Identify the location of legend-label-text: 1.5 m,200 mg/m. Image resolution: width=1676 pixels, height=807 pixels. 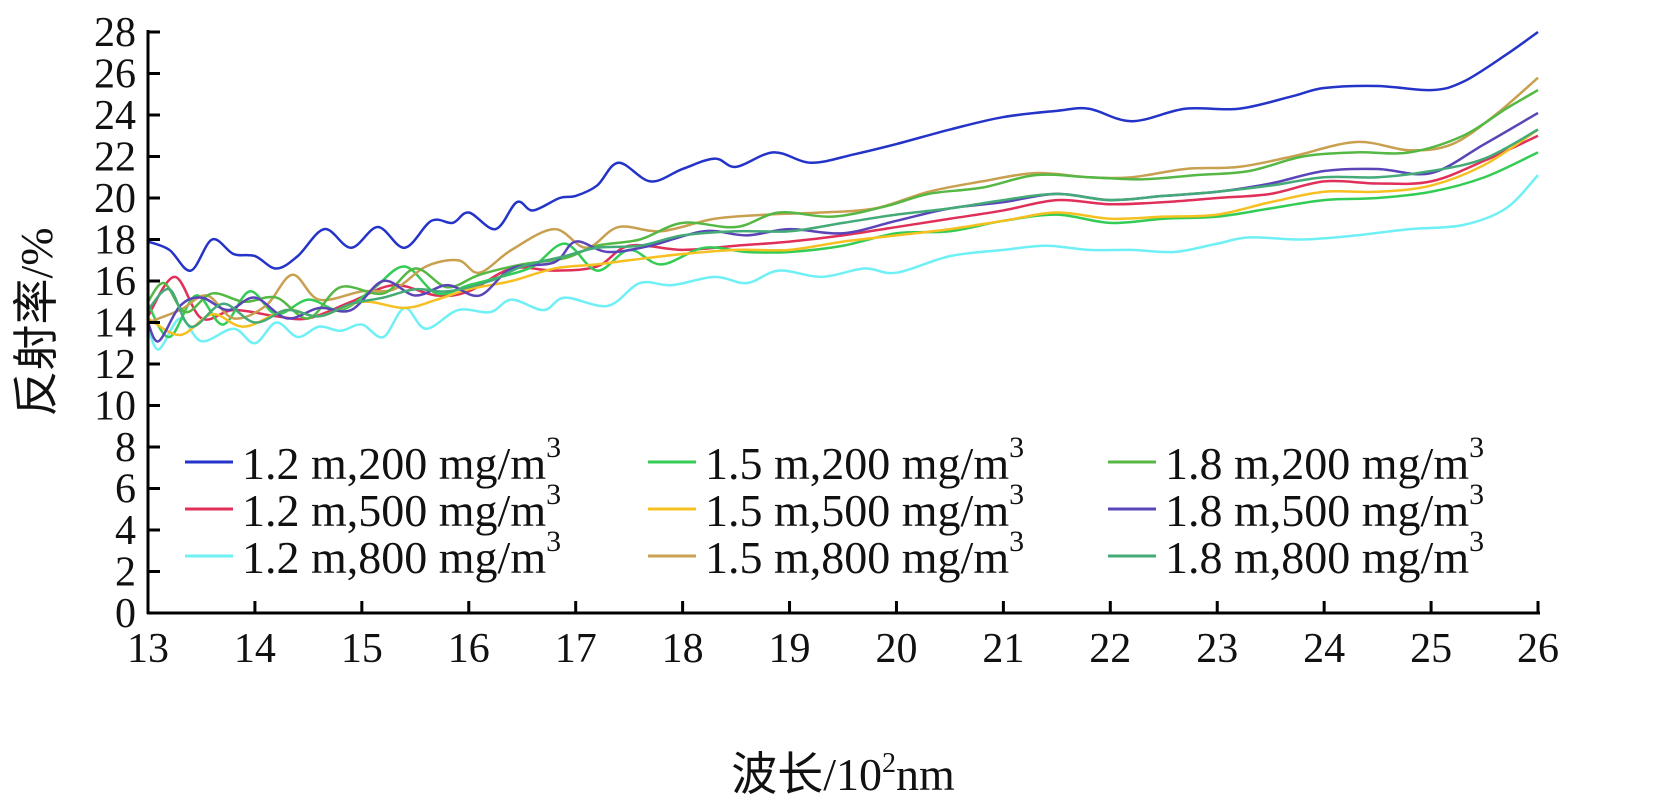
(857, 463).